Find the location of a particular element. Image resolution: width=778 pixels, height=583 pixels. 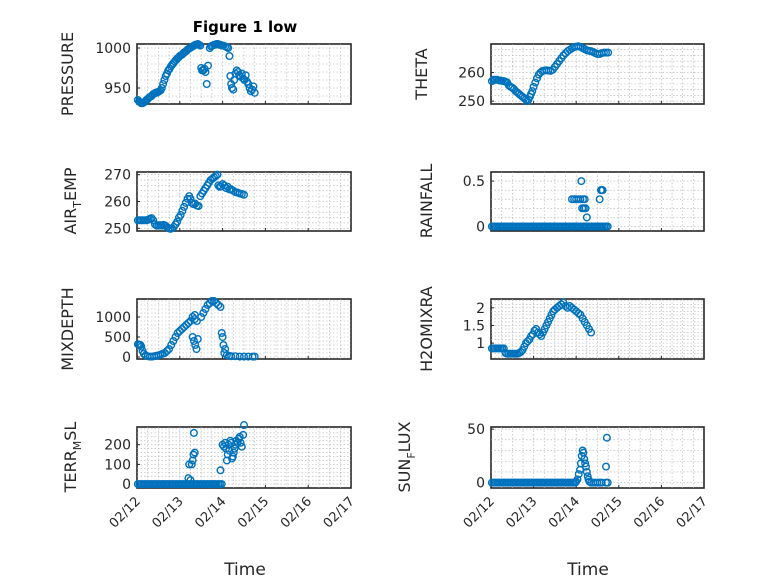

ytick-label: 1.5 is located at coordinates (474, 326).